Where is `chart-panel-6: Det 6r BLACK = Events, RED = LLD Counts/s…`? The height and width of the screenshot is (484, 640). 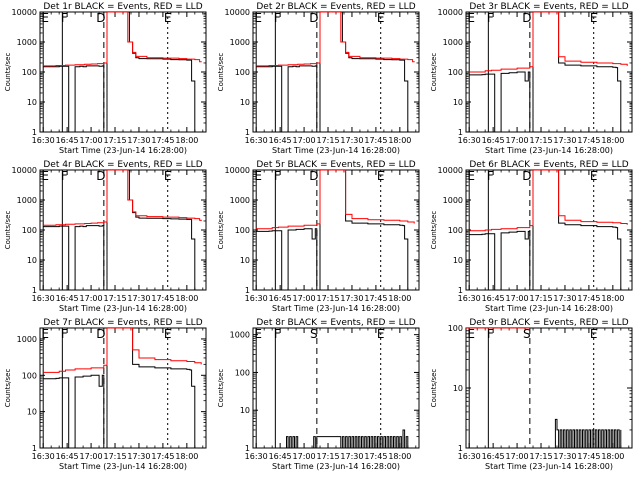
chart-panel-6: Det 6r BLACK = Events, RED = LLD Counts/s… is located at coordinates (531, 236).